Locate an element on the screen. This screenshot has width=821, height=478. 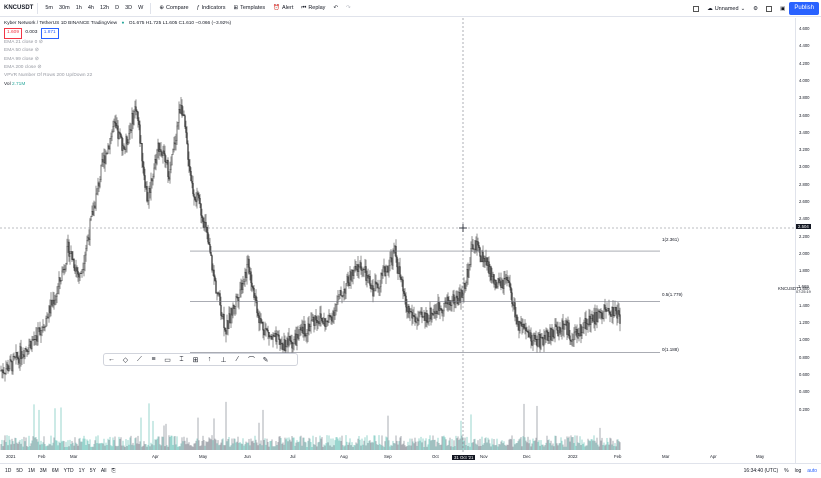
interval-30m: 30m is located at coordinates (64, 8).